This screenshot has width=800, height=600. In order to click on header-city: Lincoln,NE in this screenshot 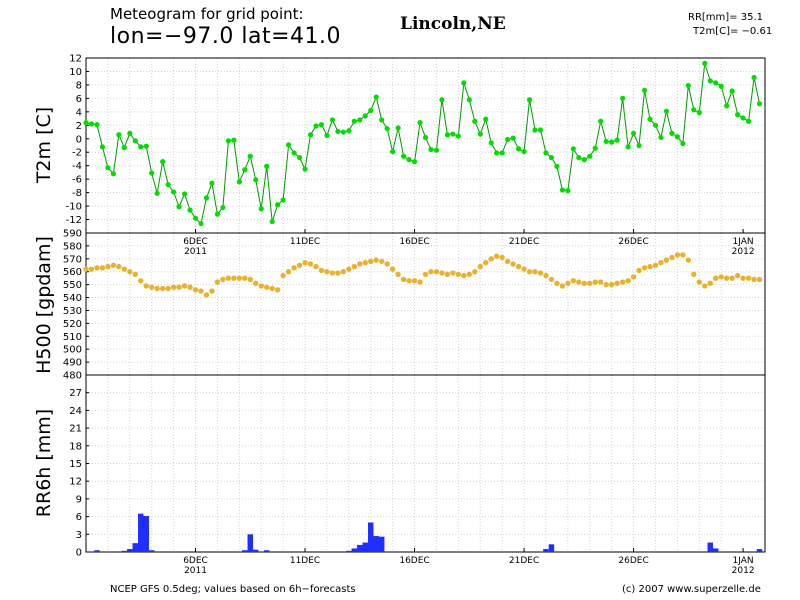, I will do `click(453, 24)`.